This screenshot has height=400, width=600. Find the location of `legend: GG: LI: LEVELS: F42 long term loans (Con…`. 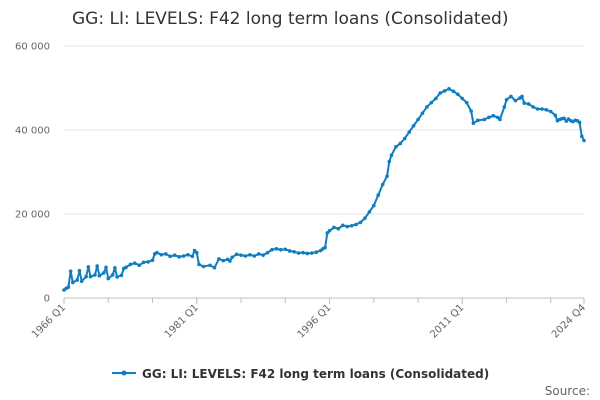

legend: GG: LI: LEVELS: F42 long term loans (Con… is located at coordinates (300, 374).